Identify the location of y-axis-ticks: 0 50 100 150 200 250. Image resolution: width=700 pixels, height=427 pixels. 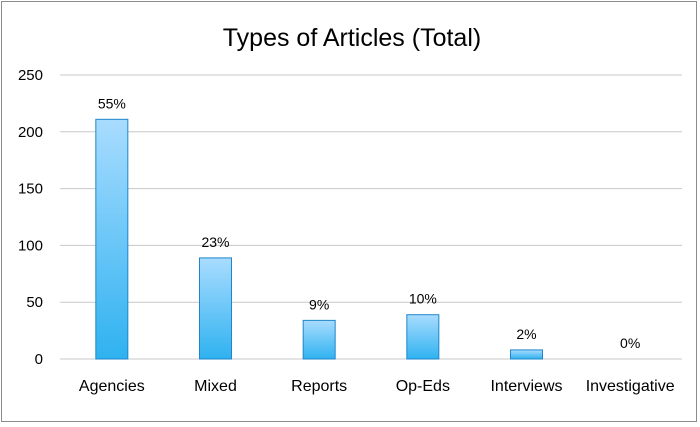
(30, 217).